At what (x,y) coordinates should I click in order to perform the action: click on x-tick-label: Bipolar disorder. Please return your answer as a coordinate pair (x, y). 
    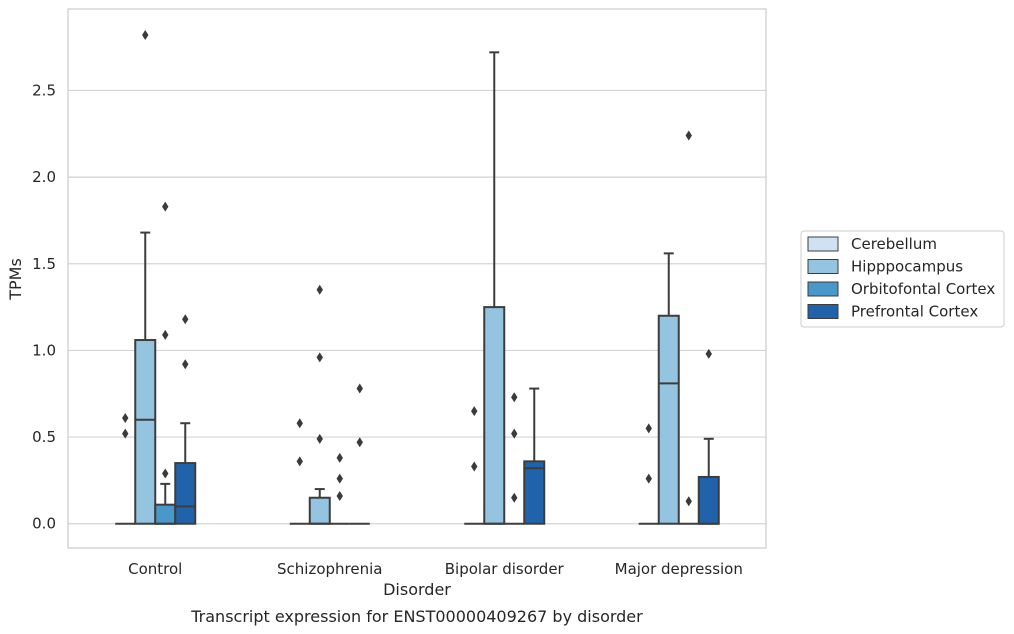
    Looking at the image, I should click on (505, 569).